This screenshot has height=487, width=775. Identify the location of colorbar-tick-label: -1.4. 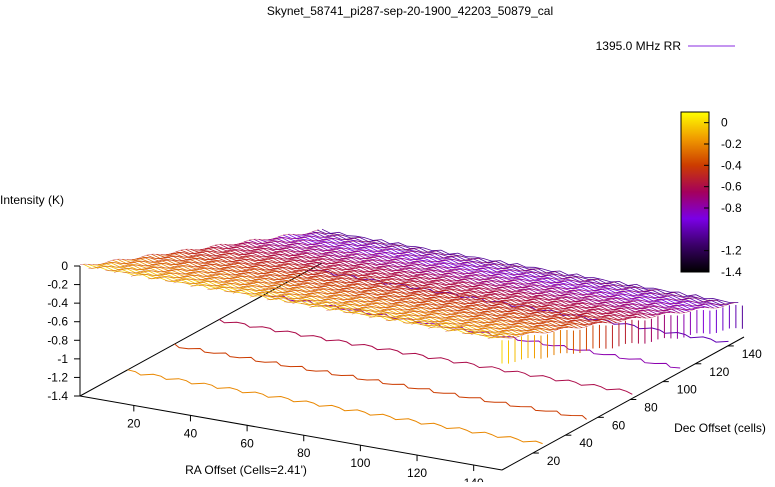
(731, 272).